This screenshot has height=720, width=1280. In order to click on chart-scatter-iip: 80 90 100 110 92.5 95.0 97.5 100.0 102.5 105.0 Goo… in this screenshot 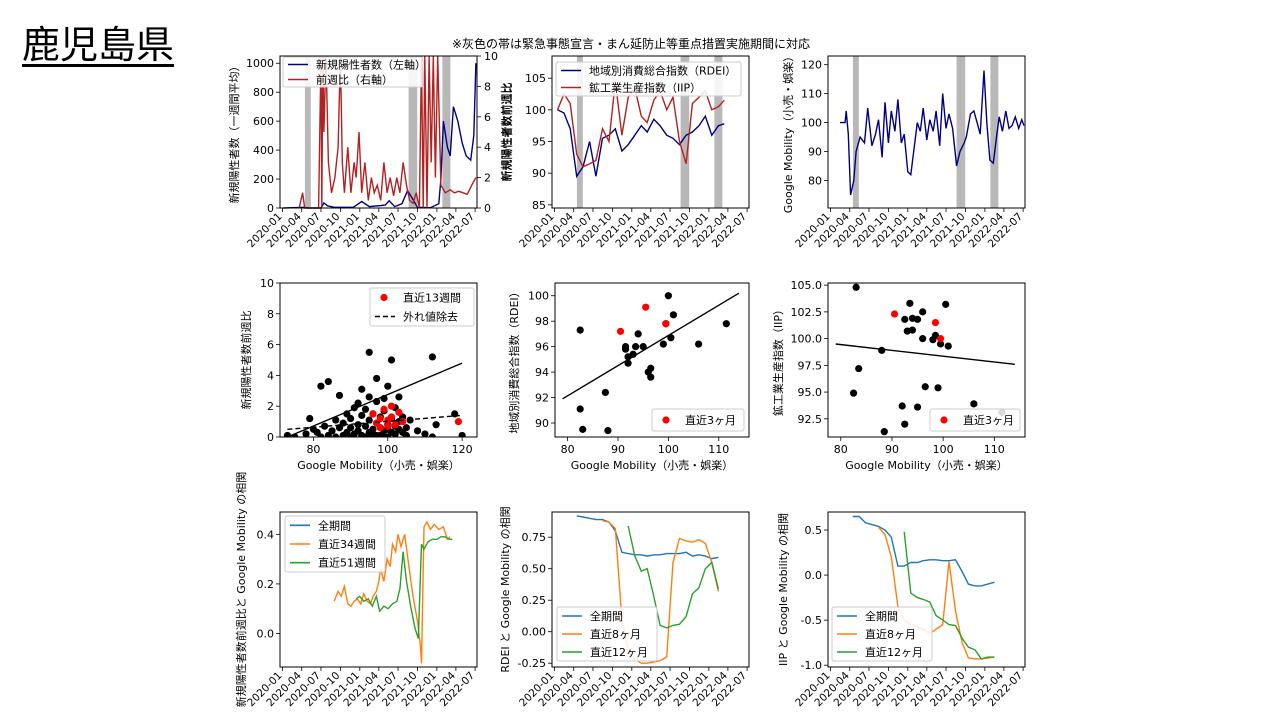, I will do `click(898, 375)`.